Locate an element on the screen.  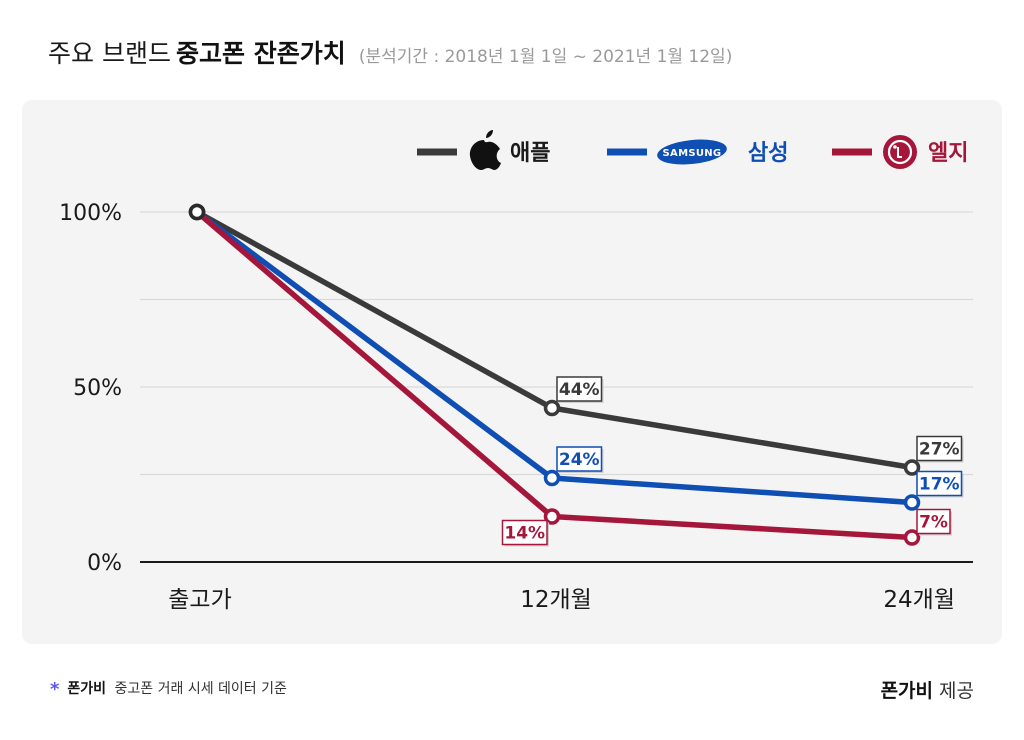
y-tick-label: 100% is located at coordinates (90, 213).